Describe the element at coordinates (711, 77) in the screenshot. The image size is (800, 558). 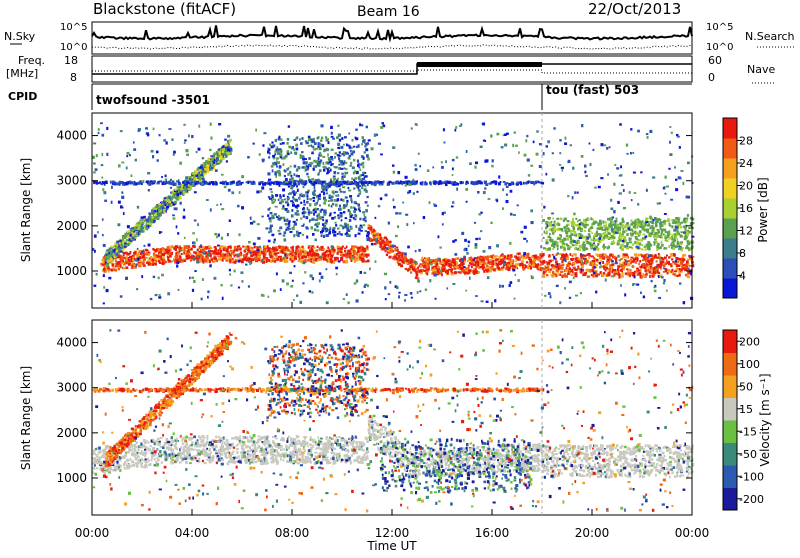
I see `freq-right-tick-bottom: 0` at that location.